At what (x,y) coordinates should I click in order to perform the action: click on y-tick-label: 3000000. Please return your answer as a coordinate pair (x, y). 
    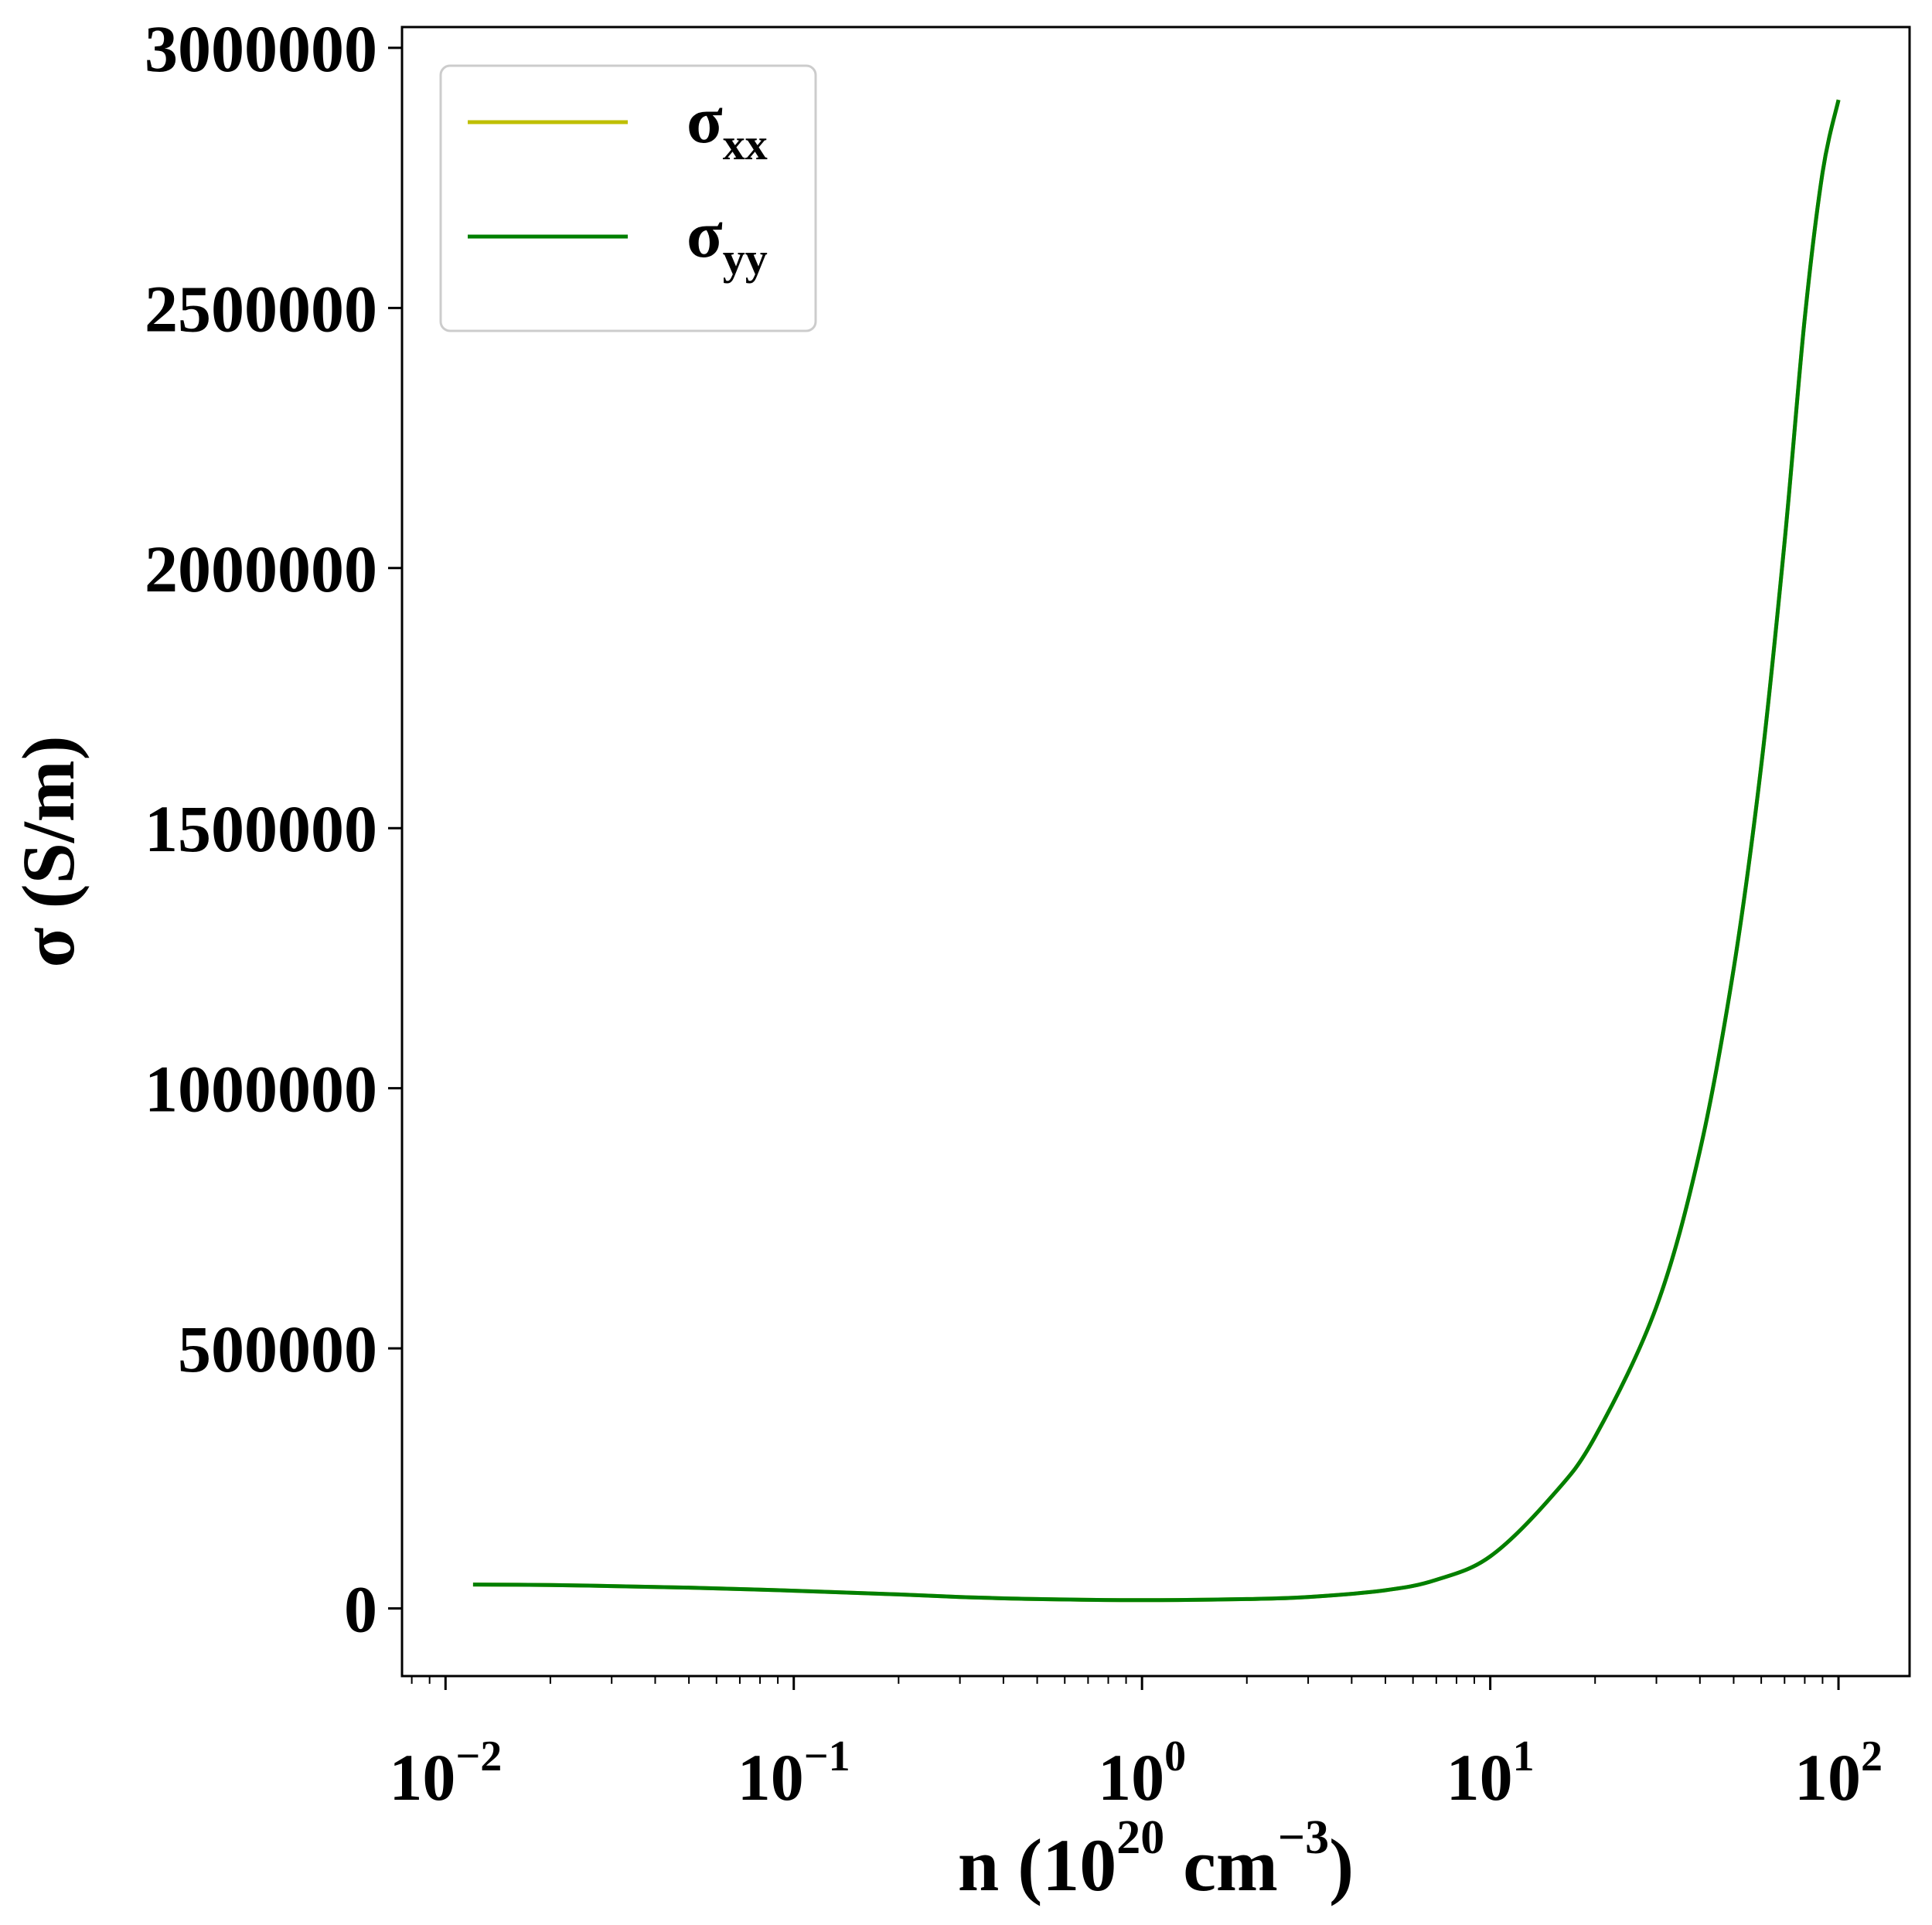
    Looking at the image, I should click on (261, 49).